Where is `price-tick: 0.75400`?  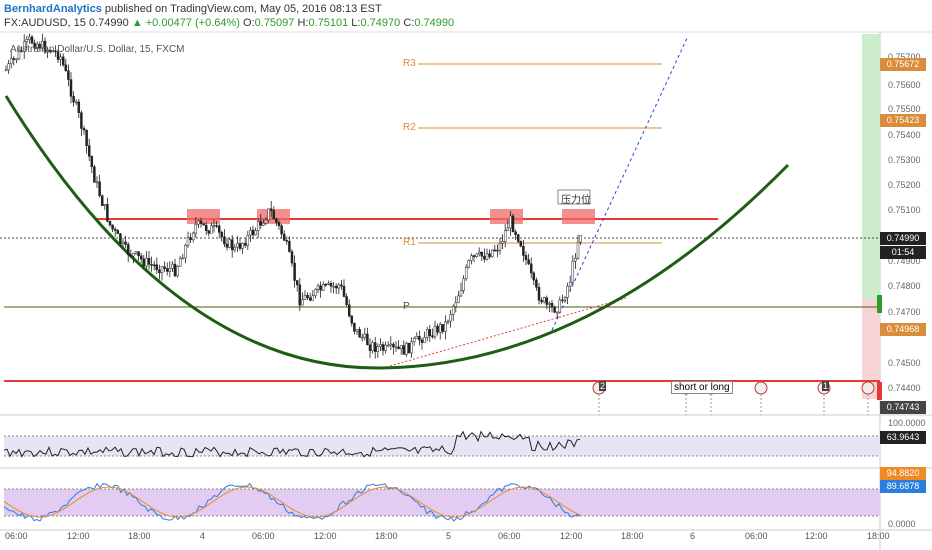 price-tick: 0.75400 is located at coordinates (904, 135).